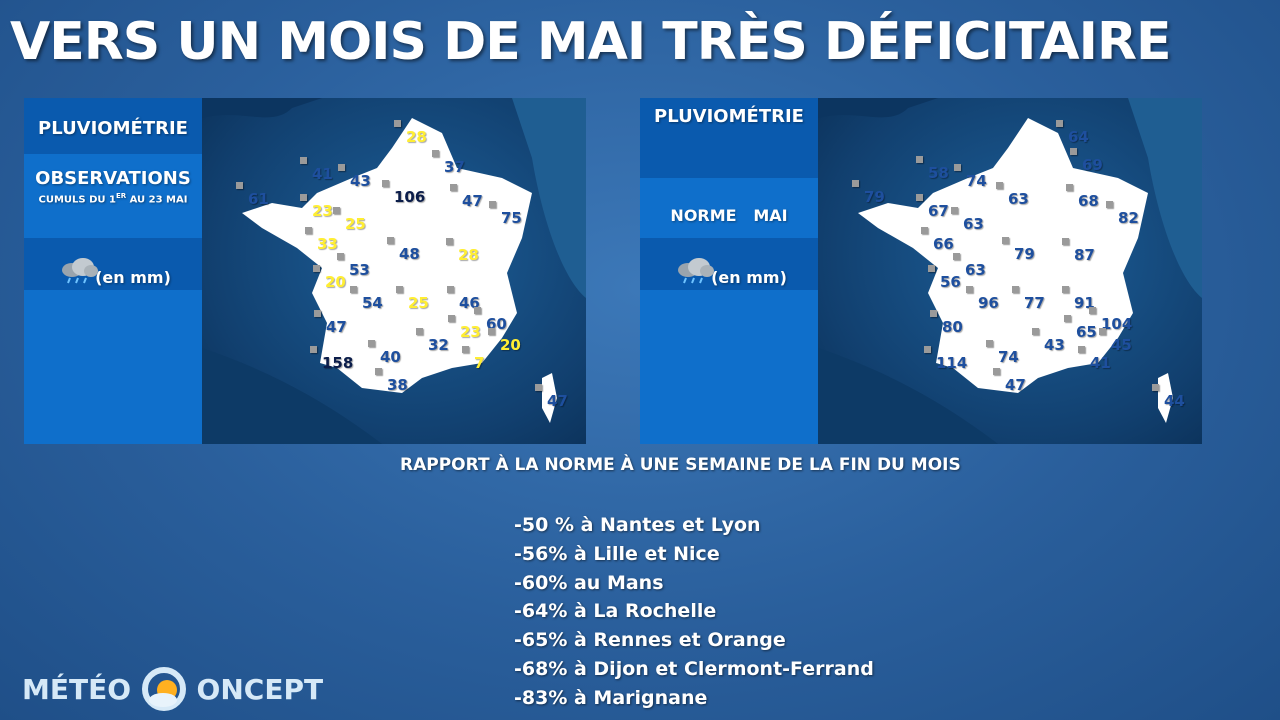 Image resolution: width=1280 pixels, height=720 pixels. What do you see at coordinates (338, 363) in the screenshot?
I see `rainfall-value: 158` at bounding box center [338, 363].